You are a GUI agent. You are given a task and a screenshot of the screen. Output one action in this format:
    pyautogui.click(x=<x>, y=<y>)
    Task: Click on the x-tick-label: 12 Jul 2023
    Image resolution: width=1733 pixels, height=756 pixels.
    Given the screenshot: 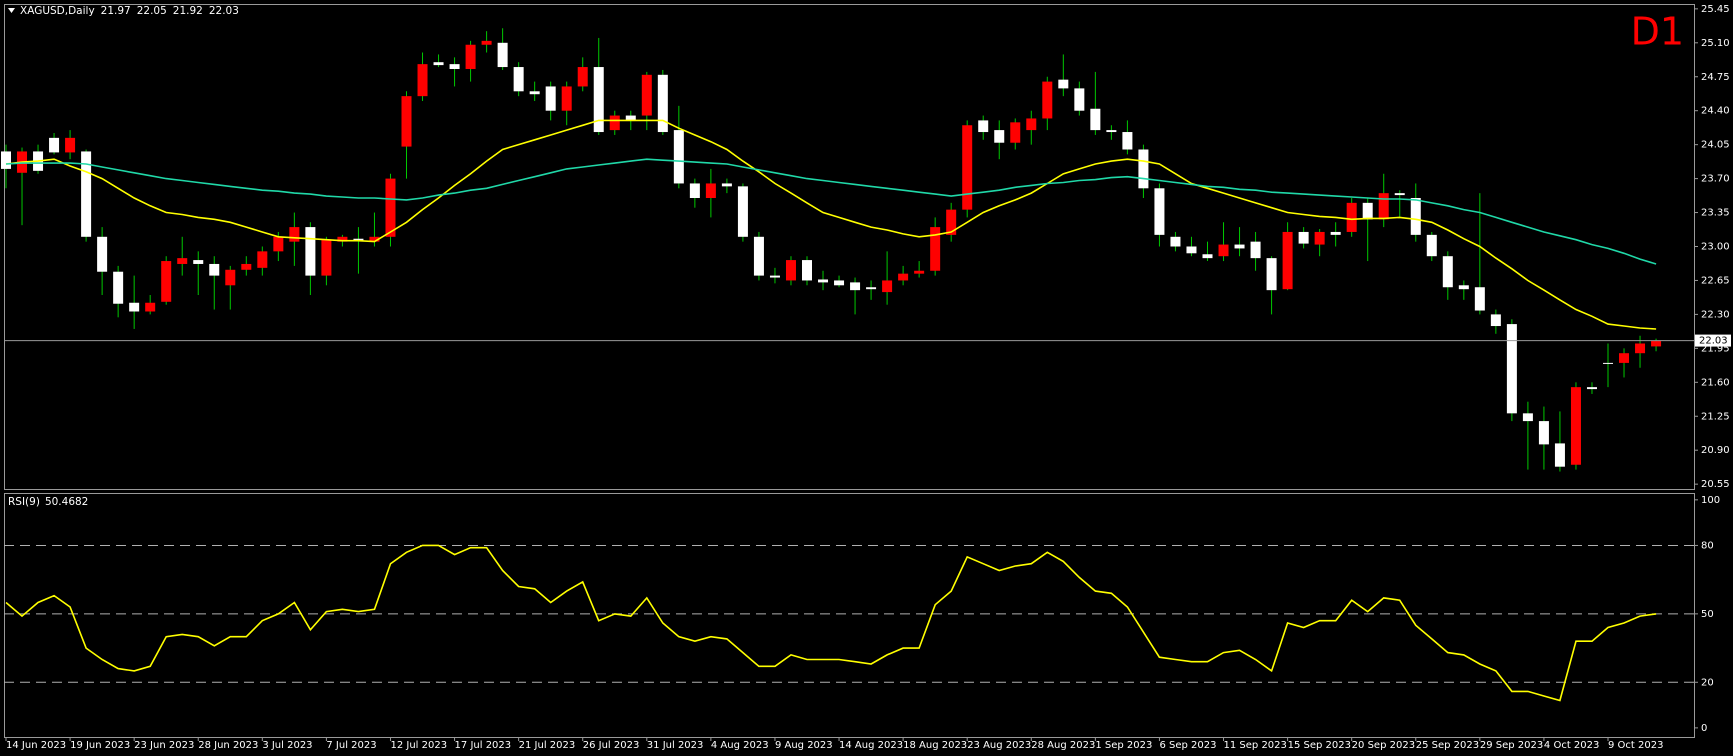 What is the action you would take?
    pyautogui.click(x=418, y=745)
    